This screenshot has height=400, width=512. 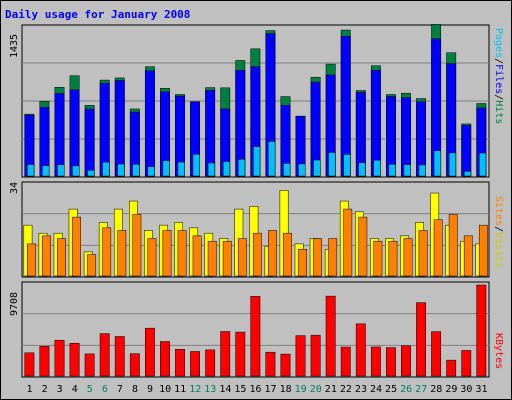 I want to click on x-tick-label: 24, so click(x=376, y=389).